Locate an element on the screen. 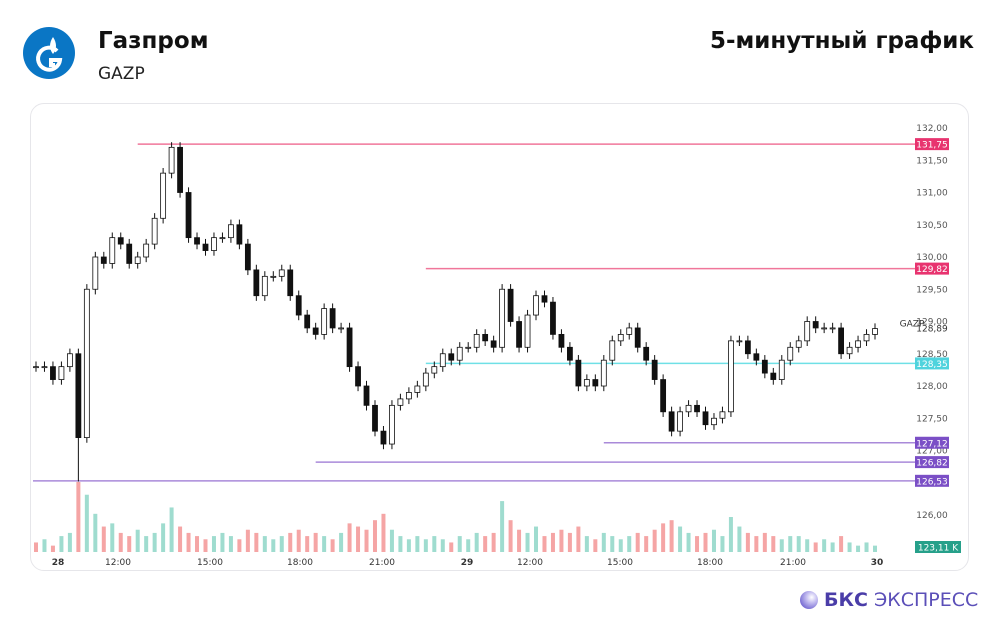  level-label: 128,35 is located at coordinates (932, 365).